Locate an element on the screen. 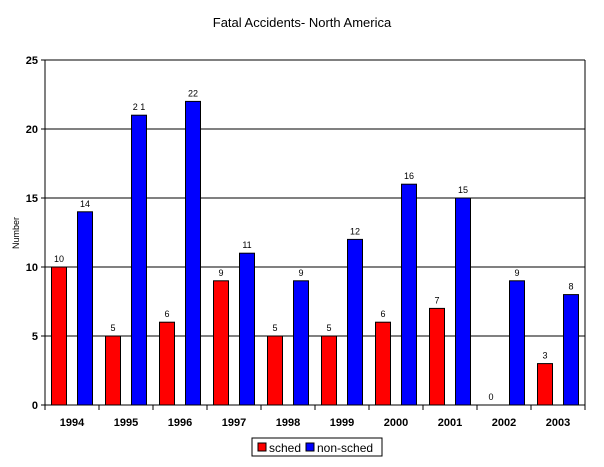 The image size is (604, 467). chart-title: Fatal Accidents- North America is located at coordinates (302, 22).